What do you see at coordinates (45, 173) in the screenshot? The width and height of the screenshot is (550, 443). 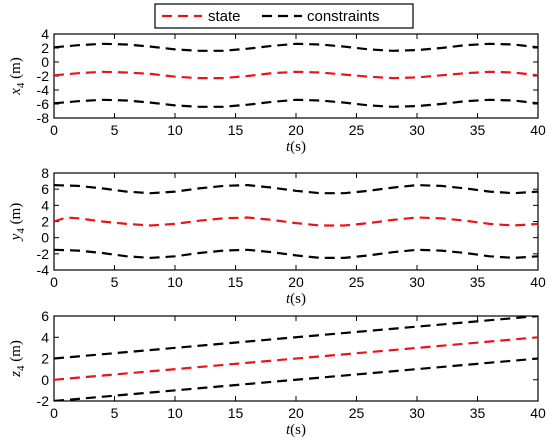 I see `y-tick-label: 8` at bounding box center [45, 173].